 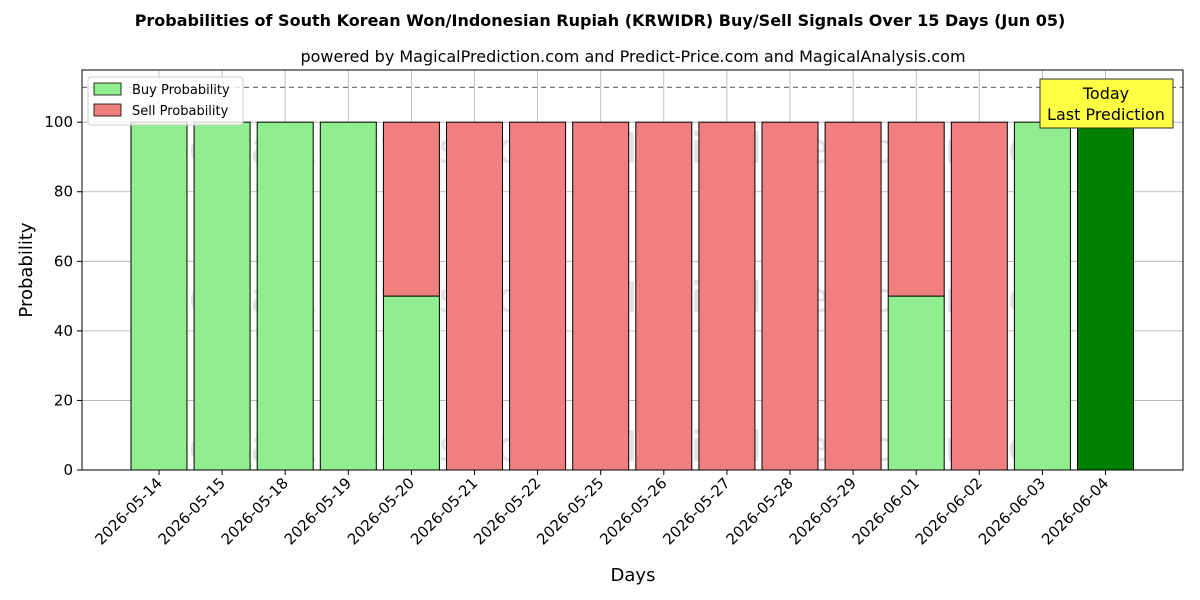 What do you see at coordinates (192, 511) in the screenshot?
I see `x-tick-label: 2026-05-15` at bounding box center [192, 511].